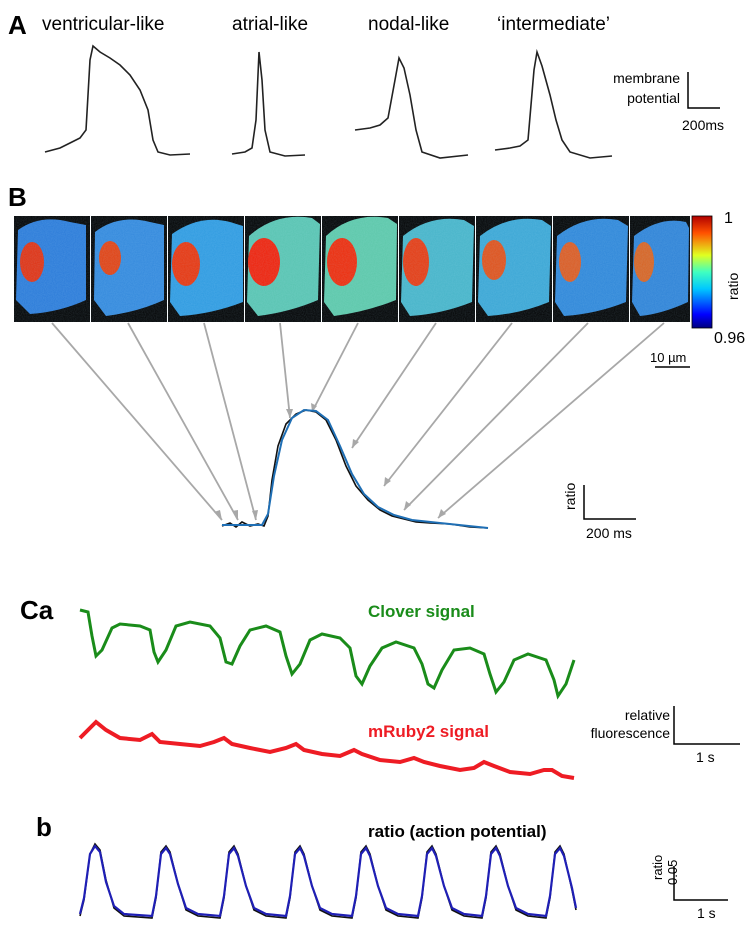  I want to click on panel-a-time-scale-label: 200ms, so click(703, 125).